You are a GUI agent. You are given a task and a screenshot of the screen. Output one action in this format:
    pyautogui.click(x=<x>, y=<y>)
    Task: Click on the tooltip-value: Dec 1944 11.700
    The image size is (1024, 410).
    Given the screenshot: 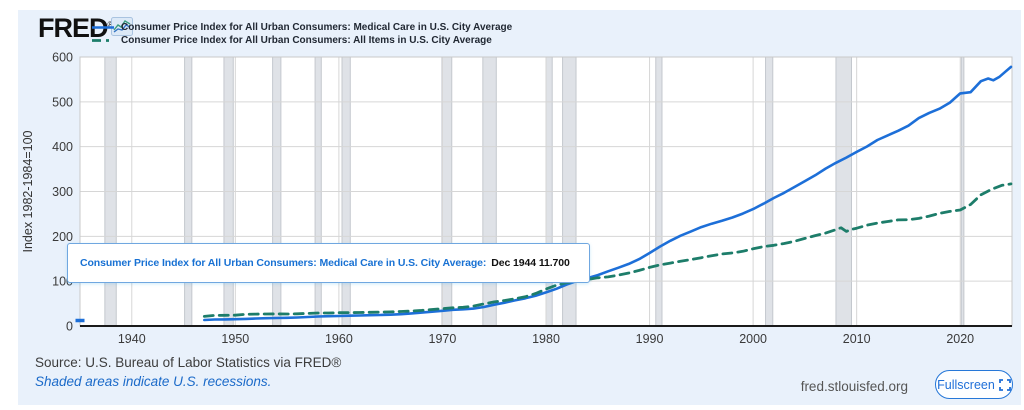 What is the action you would take?
    pyautogui.click(x=530, y=263)
    